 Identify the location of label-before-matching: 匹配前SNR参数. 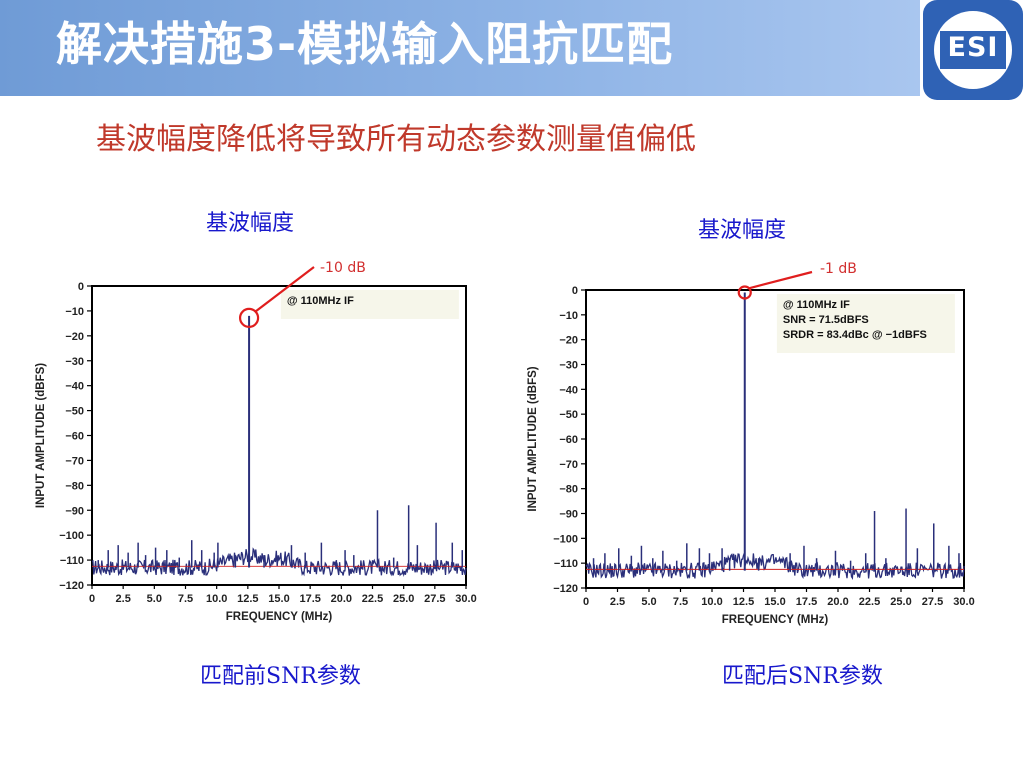
(280, 676).